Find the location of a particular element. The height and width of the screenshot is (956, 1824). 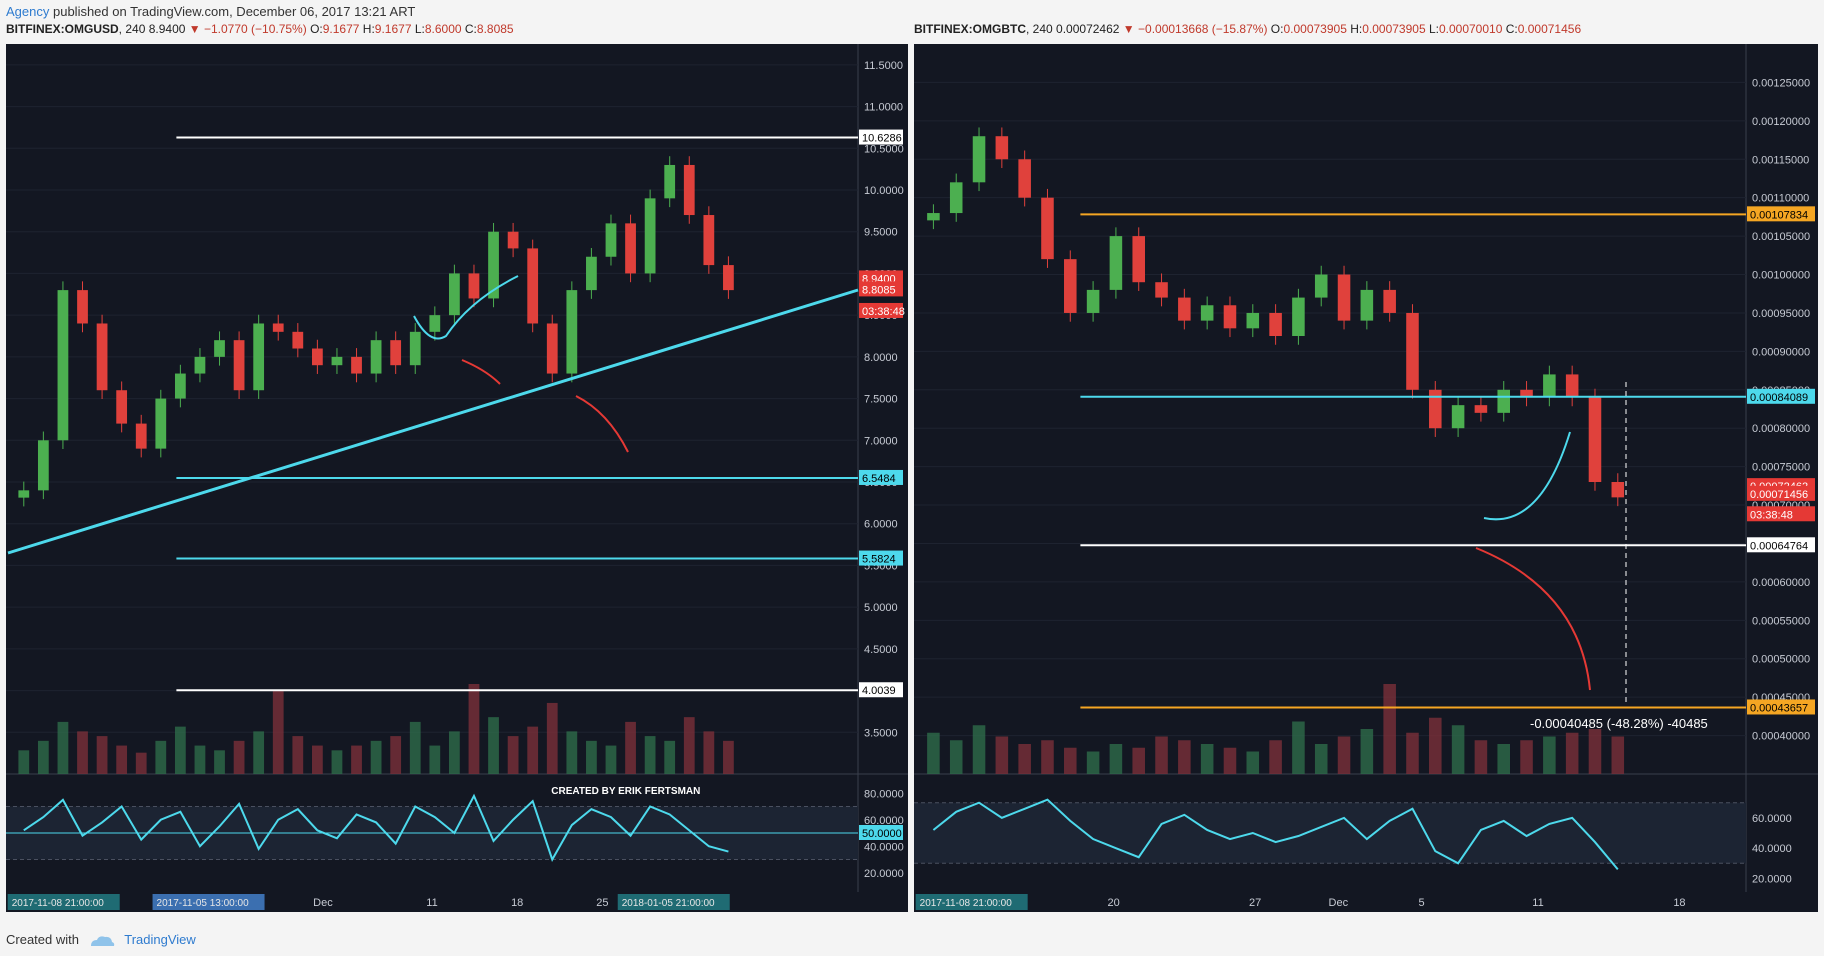

price-label-text: 0.00064764 is located at coordinates (1779, 546).